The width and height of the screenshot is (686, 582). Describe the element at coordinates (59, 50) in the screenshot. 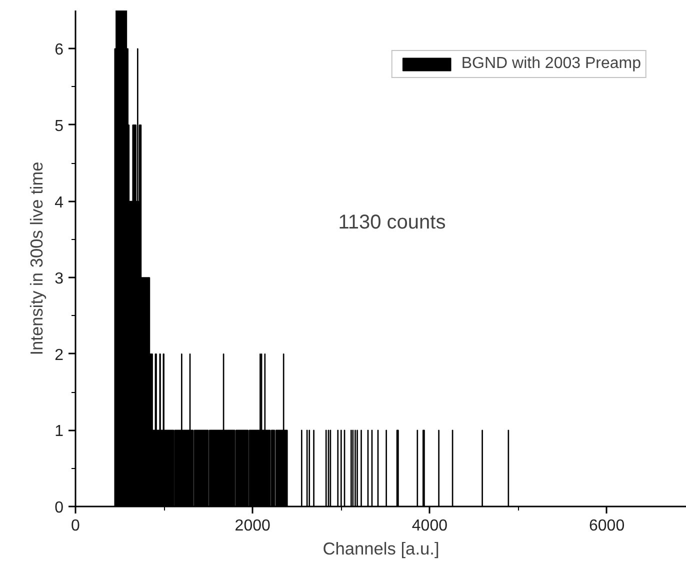

I see `y-tick-label: 6` at that location.